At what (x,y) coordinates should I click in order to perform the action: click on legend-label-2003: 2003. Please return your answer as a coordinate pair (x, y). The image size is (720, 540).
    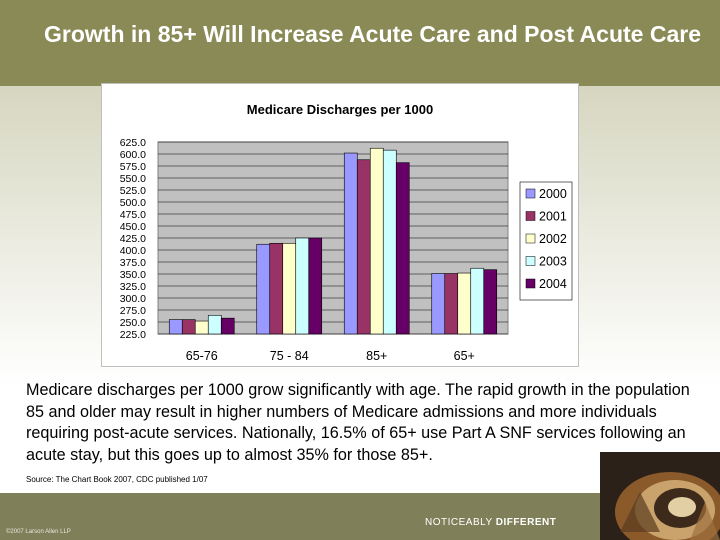
    Looking at the image, I should click on (553, 262).